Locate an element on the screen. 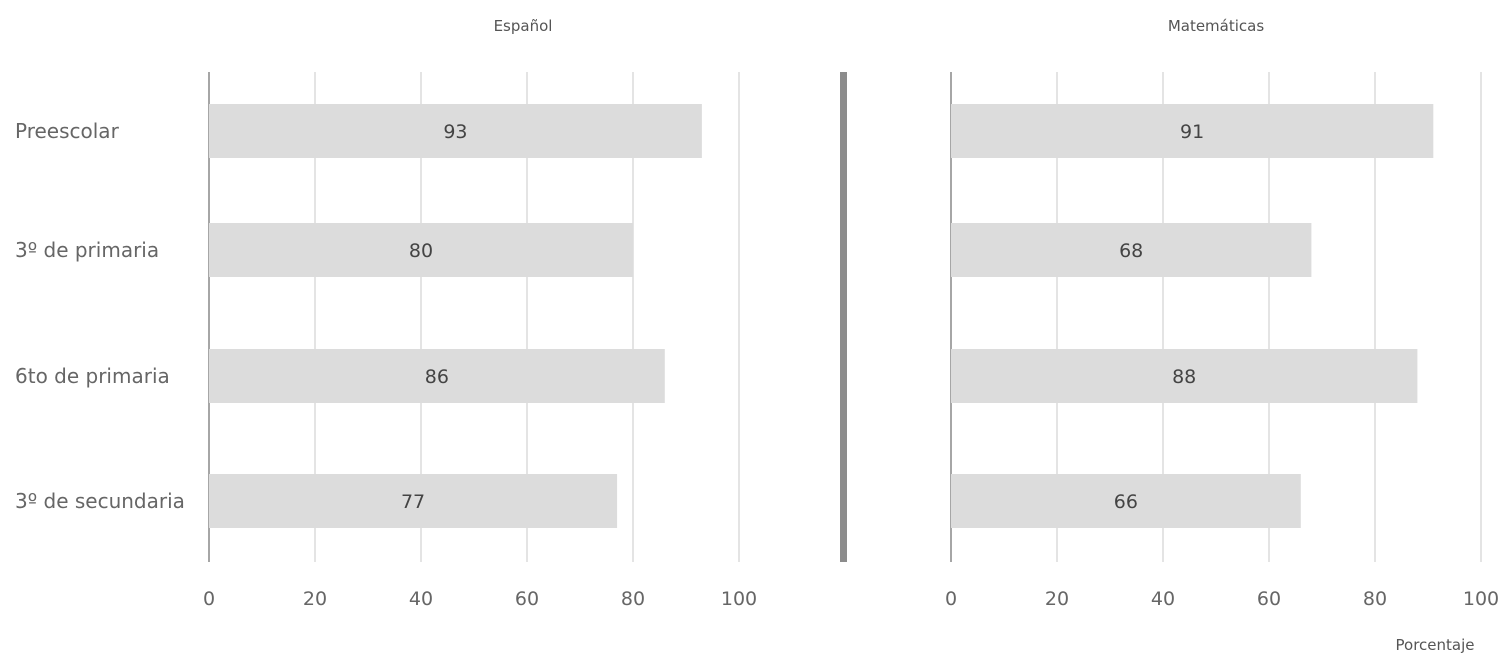  category-label: Preescolar is located at coordinates (67, 131).